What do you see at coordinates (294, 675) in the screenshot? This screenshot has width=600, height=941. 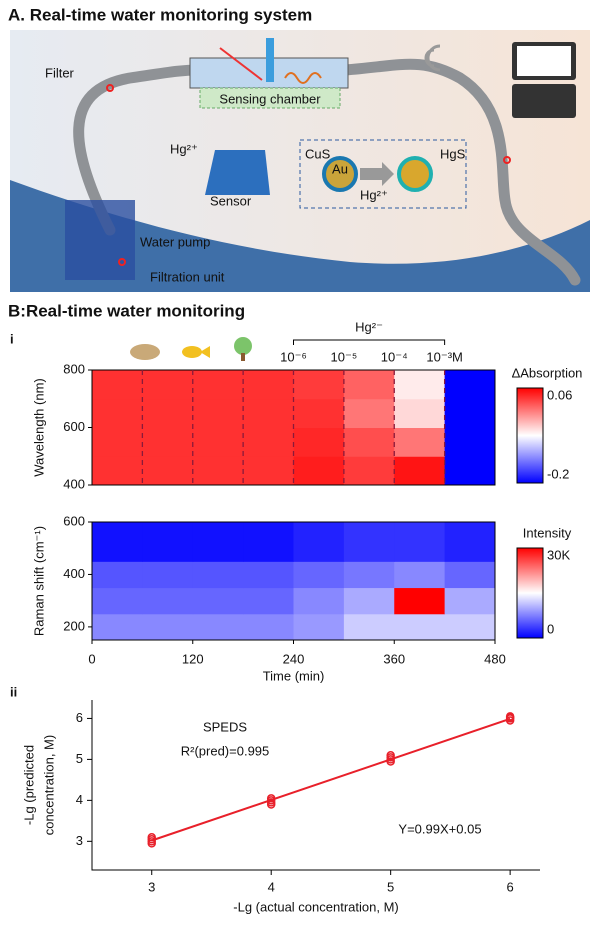 I see `x-axis-label: Time (min)` at bounding box center [294, 675].